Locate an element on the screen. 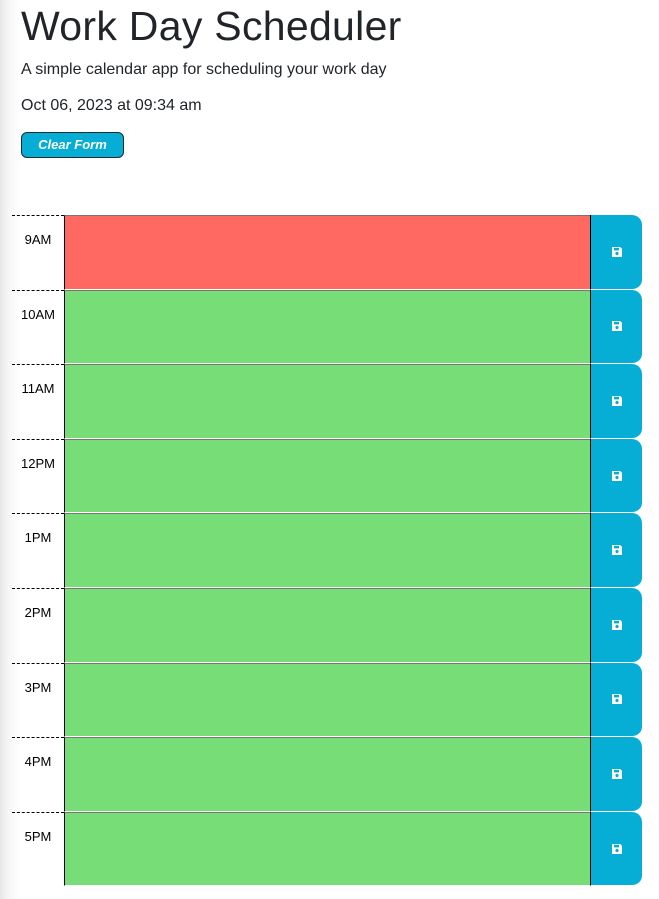 Image resolution: width=659 pixels, height=899 pixels. time-block-12pm: 12PM is located at coordinates (327, 476).